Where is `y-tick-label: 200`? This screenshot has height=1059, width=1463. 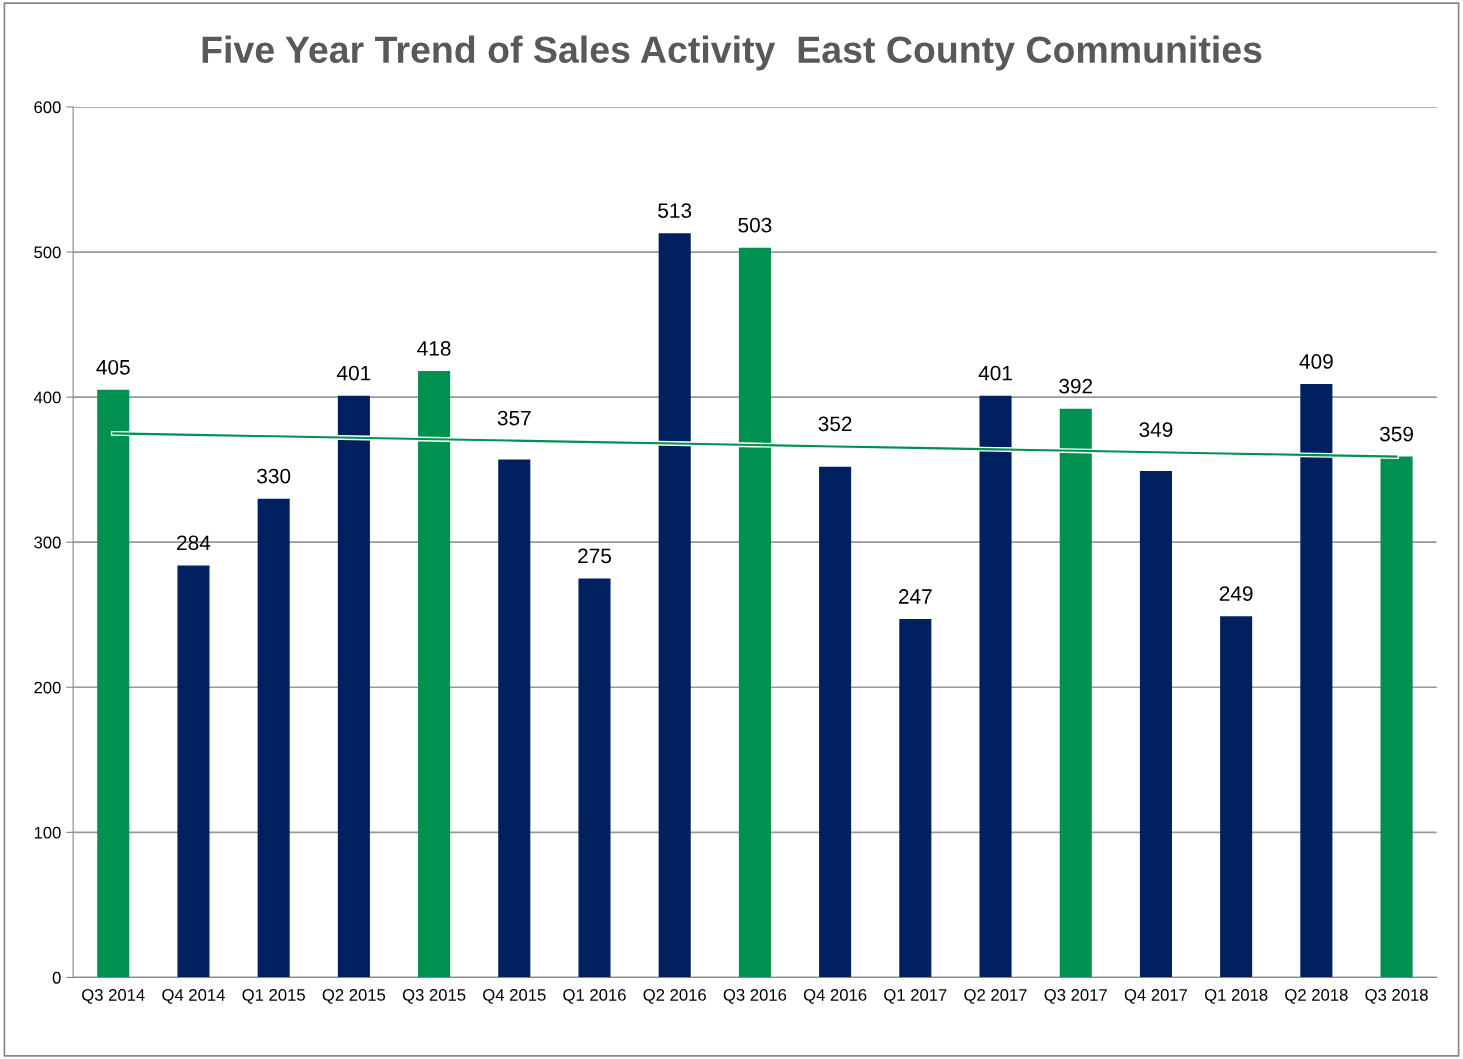
y-tick-label: 200 is located at coordinates (47, 687).